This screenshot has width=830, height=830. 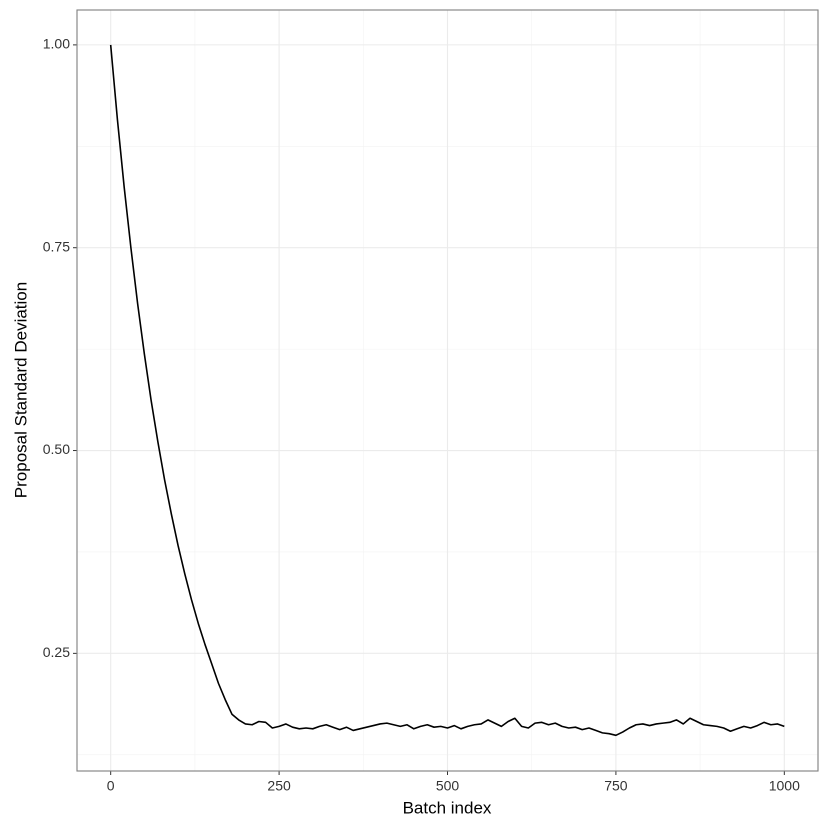 What do you see at coordinates (279, 786) in the screenshot?
I see `x-tick-label: 250` at bounding box center [279, 786].